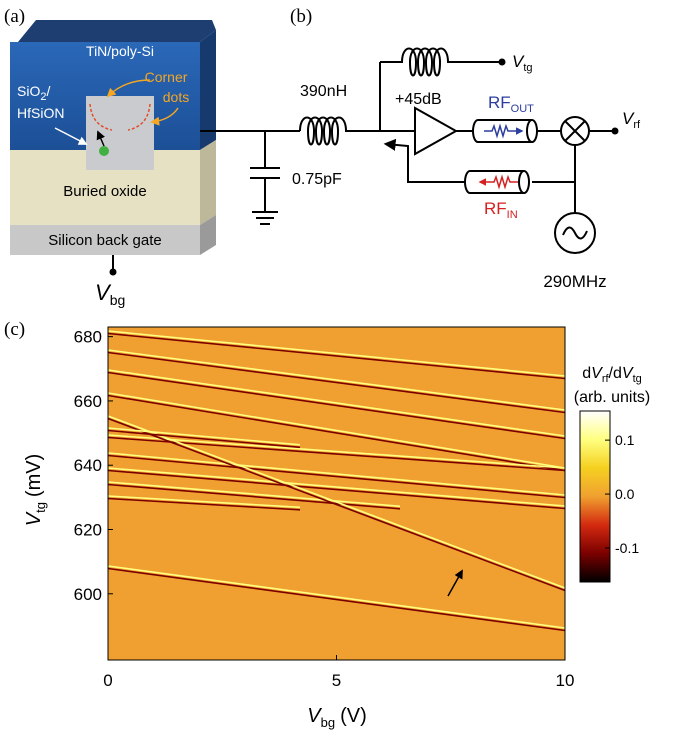 The image size is (681, 738). Describe the element at coordinates (595, 496) in the screenshot. I see `colorbar` at that location.